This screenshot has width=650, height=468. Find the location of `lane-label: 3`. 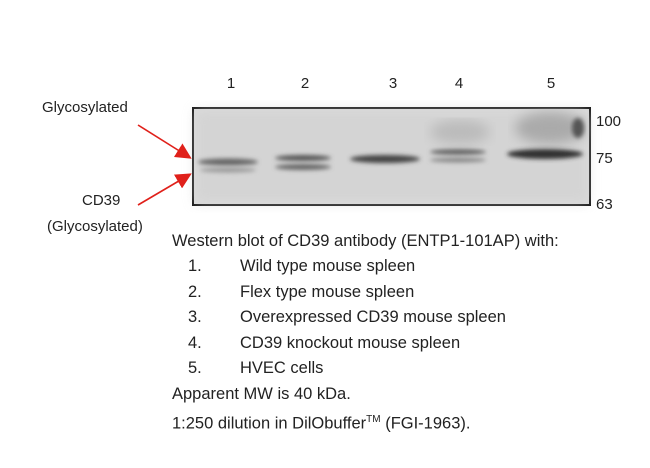

lane-label: 3 is located at coordinates (393, 83).